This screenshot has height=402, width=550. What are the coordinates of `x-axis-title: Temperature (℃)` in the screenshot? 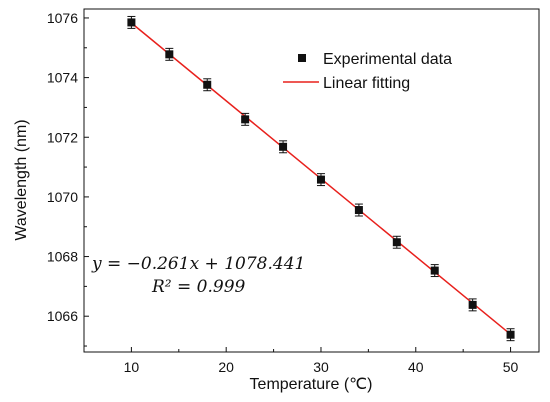 It's located at (311, 384).